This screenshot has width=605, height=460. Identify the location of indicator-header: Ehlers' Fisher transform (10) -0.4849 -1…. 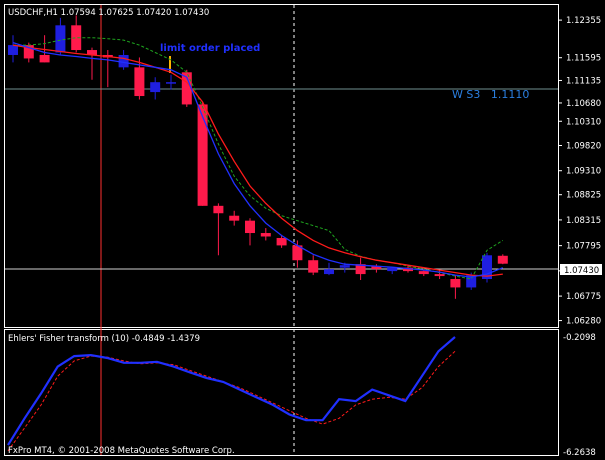
(104, 339).